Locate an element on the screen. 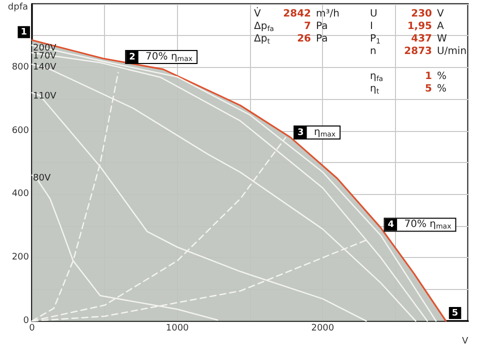  text: U 230 V is located at coordinates (407, 14).